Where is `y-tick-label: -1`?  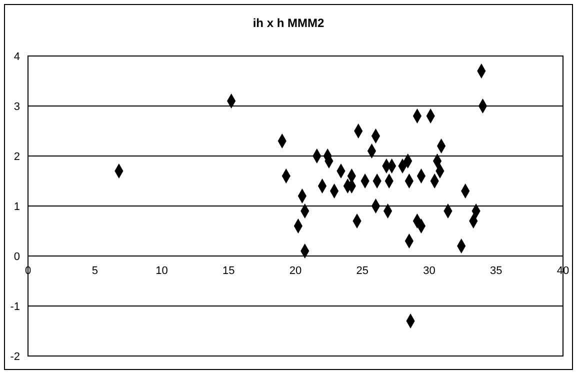
y-tick-label: -1 is located at coordinates (15, 306).